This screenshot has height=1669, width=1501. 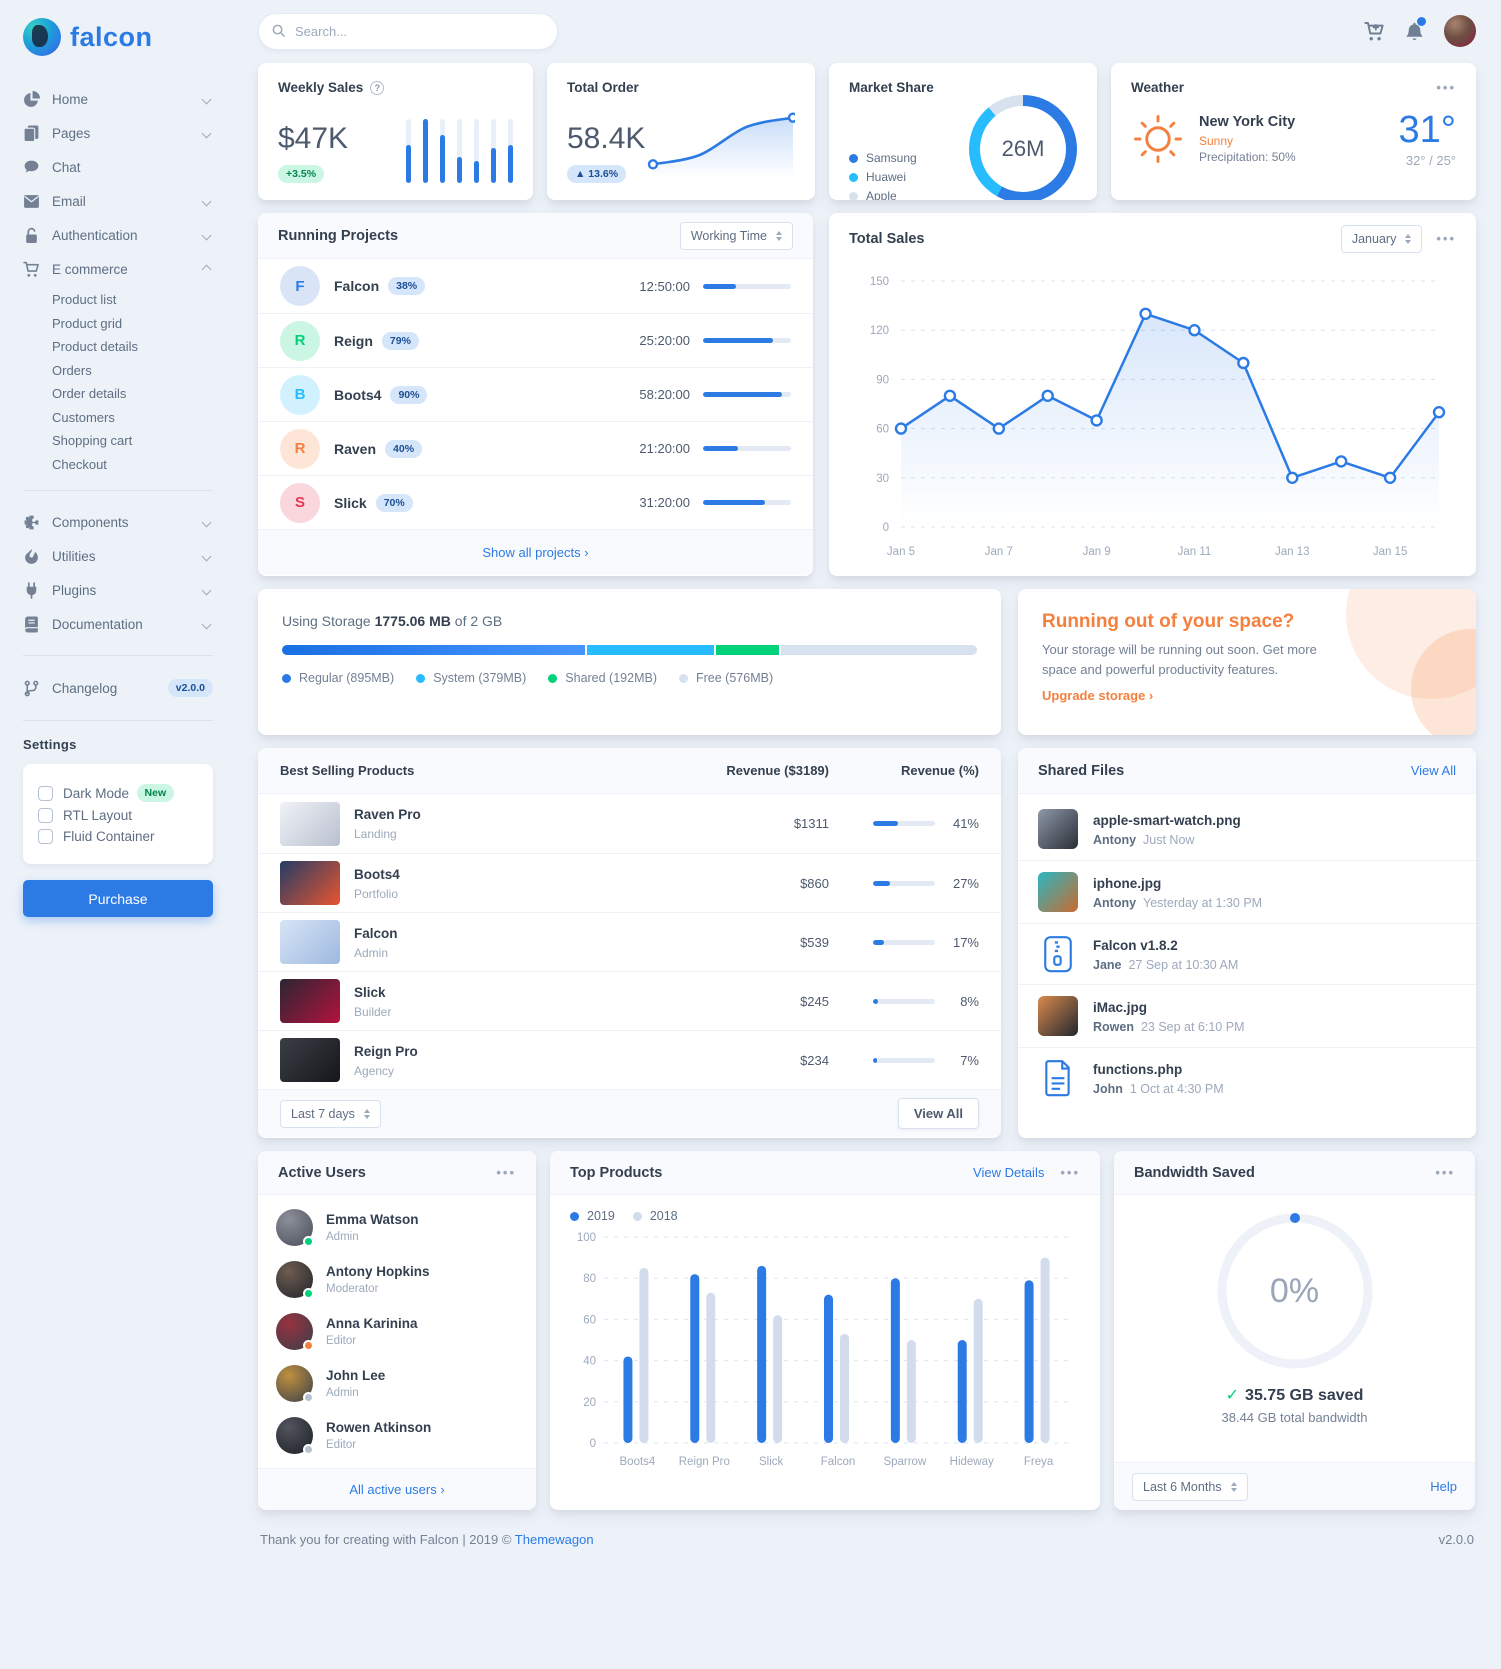 I want to click on file-name: iphone.jpg, so click(x=1127, y=883).